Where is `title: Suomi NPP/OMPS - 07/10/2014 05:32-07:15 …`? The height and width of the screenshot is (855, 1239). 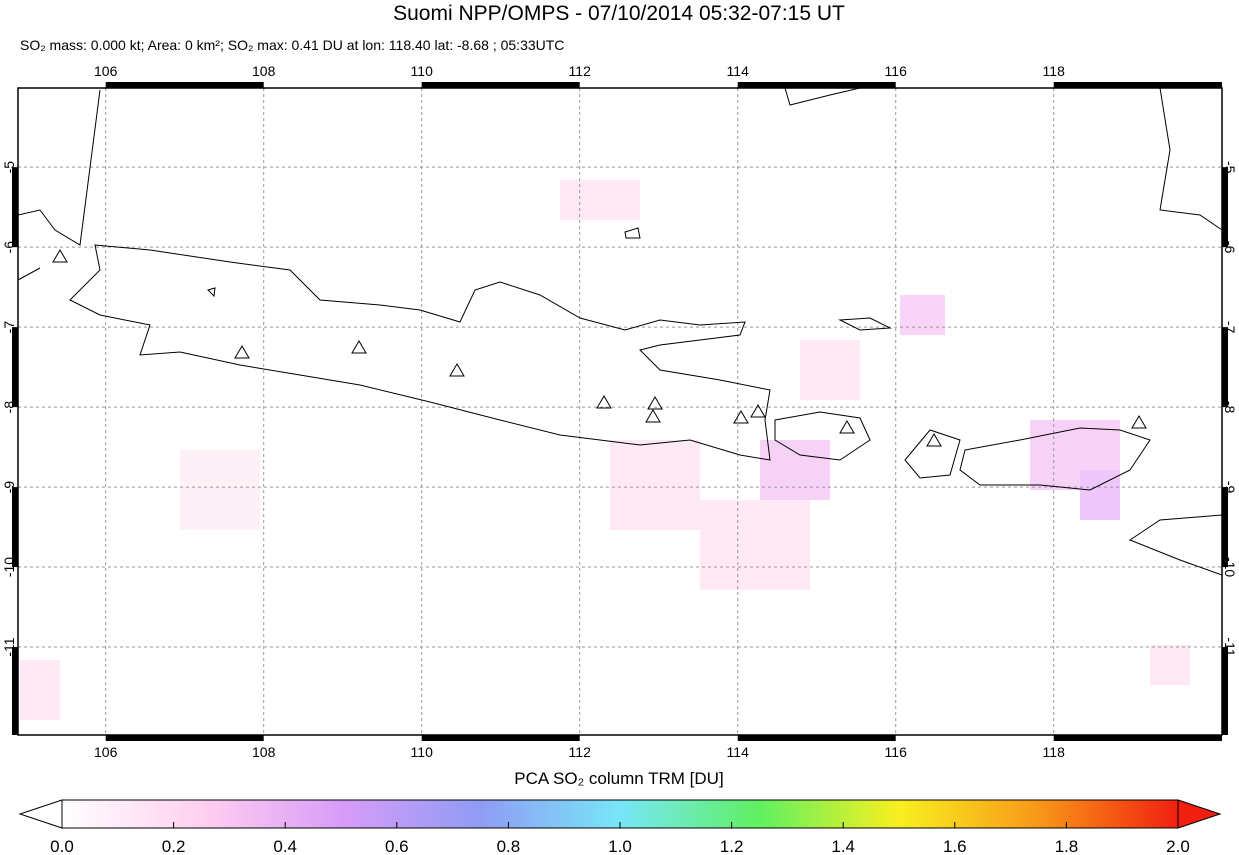 title: Suomi NPP/OMPS - 07/10/2014 05:32-07:15 … is located at coordinates (619, 13).